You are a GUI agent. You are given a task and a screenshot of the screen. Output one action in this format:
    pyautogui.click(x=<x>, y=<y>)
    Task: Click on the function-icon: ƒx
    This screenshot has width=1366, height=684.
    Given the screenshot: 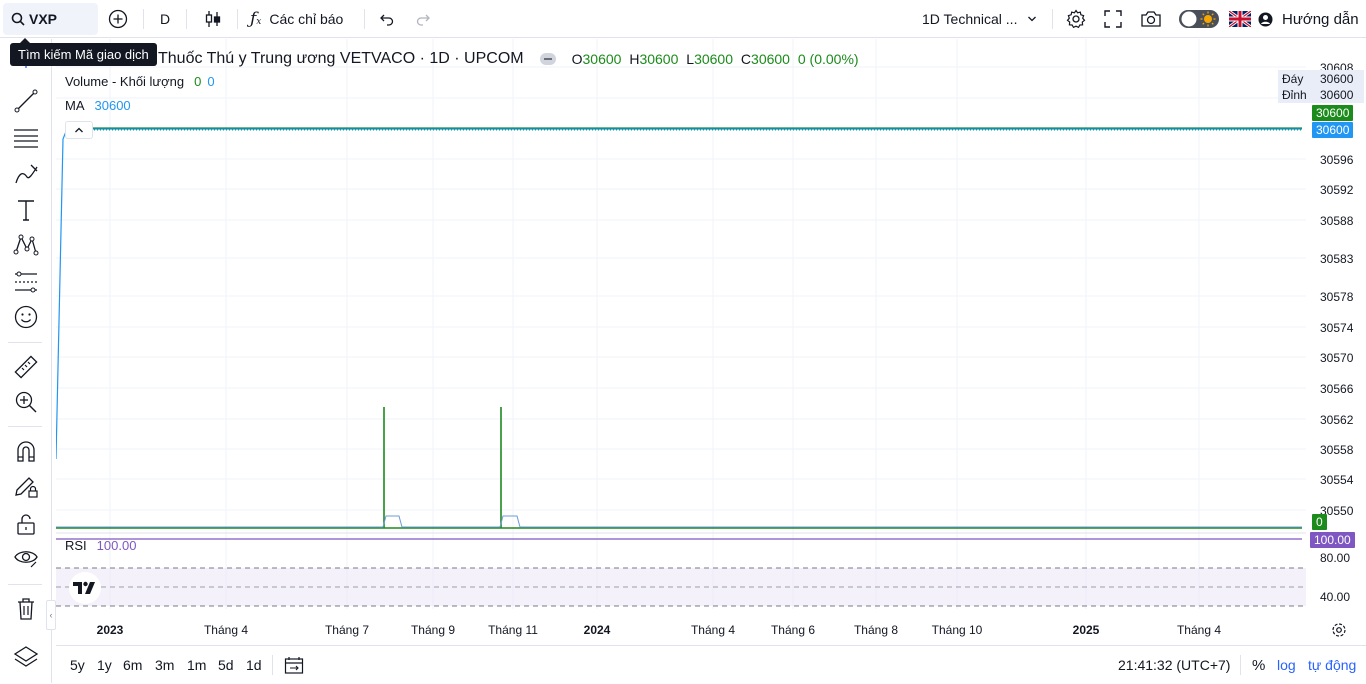 What is the action you would take?
    pyautogui.click(x=256, y=19)
    